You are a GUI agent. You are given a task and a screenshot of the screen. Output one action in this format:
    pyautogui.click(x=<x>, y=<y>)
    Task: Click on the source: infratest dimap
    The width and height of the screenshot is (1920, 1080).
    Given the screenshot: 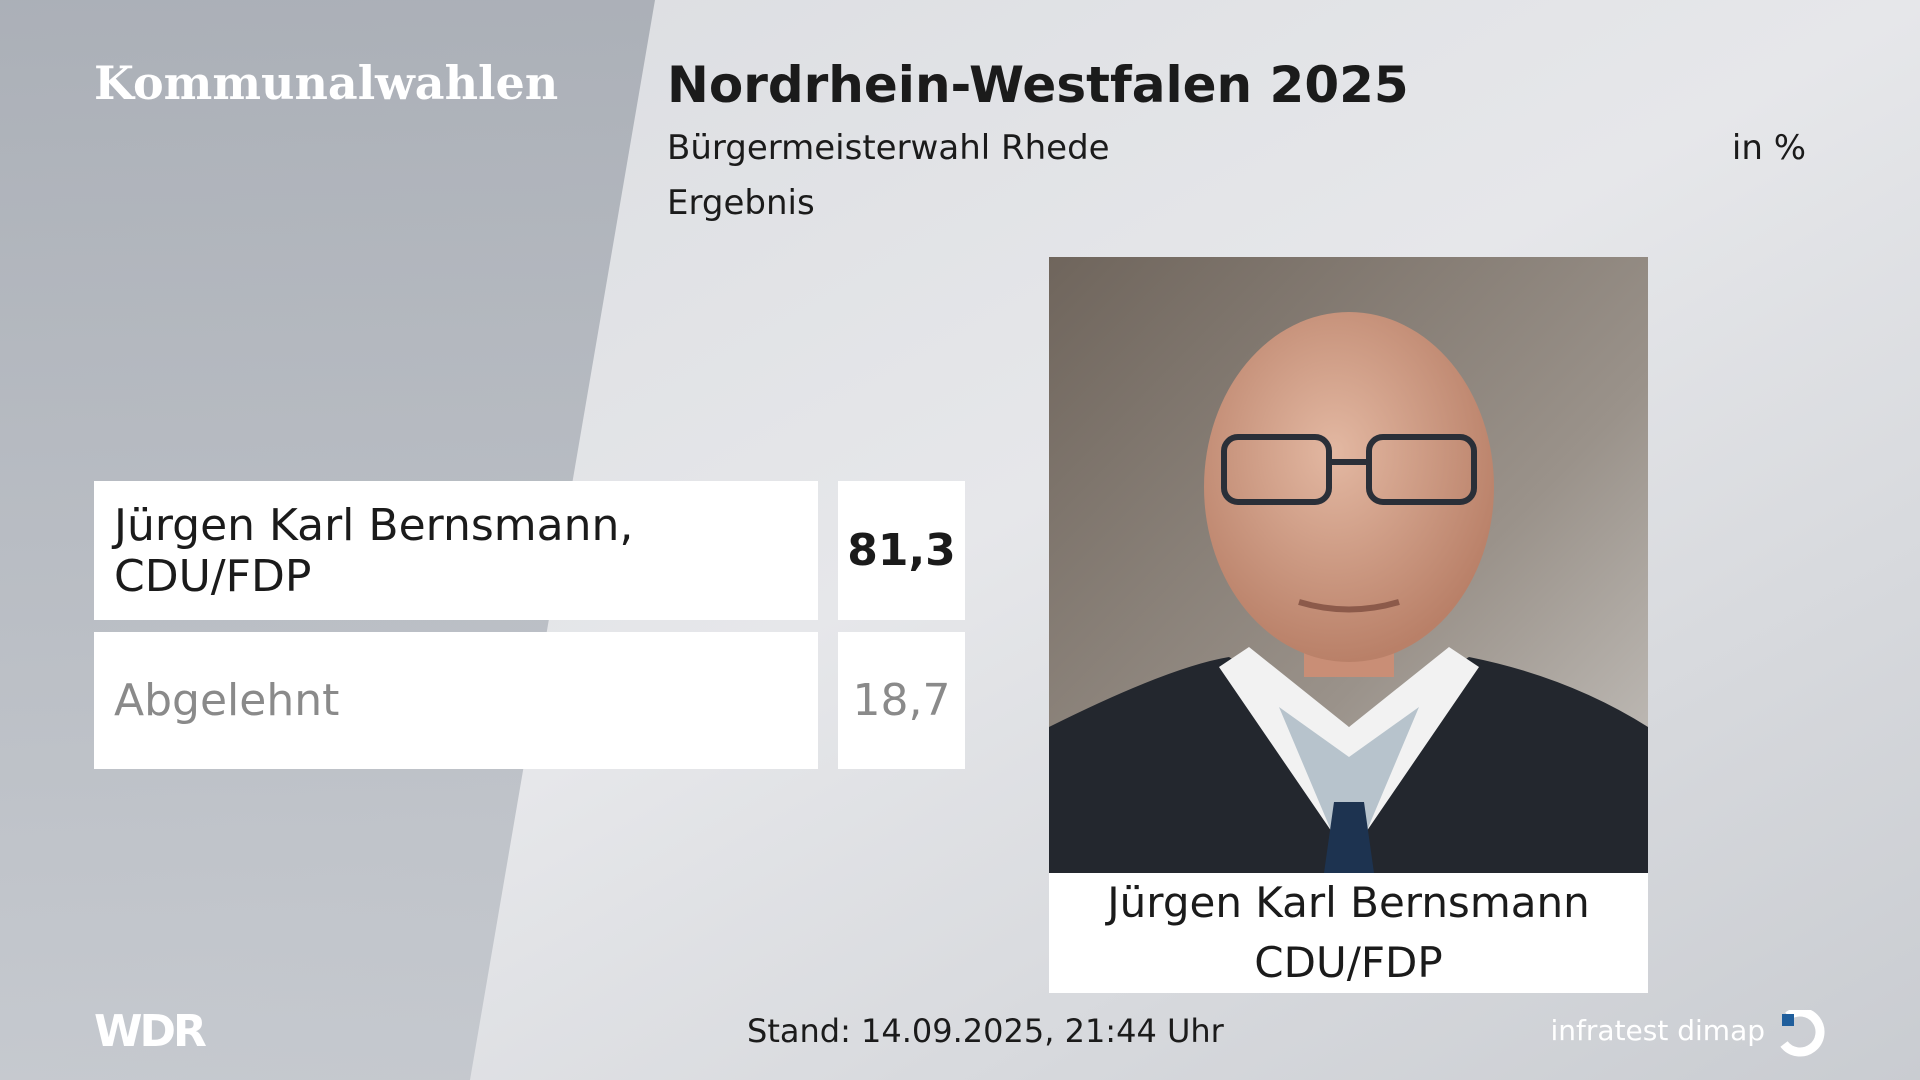 What is the action you would take?
    pyautogui.click(x=1657, y=1030)
    